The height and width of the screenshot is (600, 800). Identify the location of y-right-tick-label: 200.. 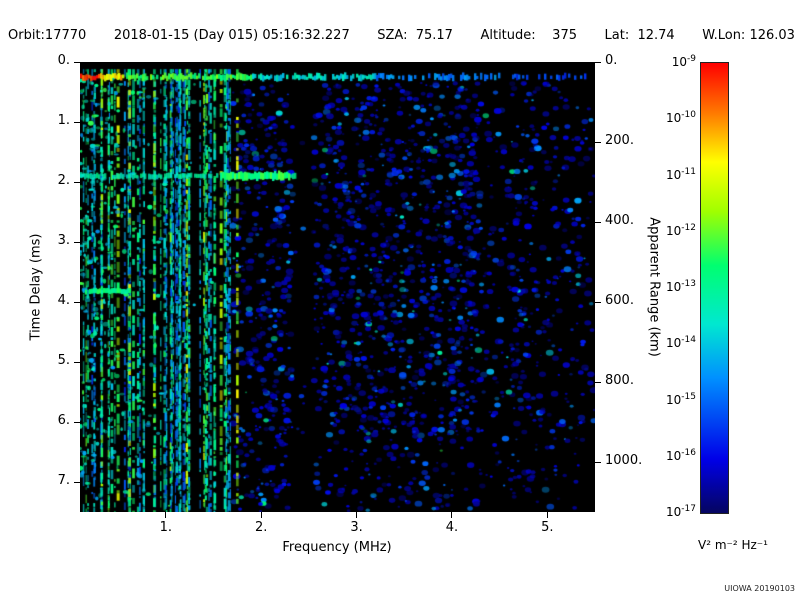
(619, 140).